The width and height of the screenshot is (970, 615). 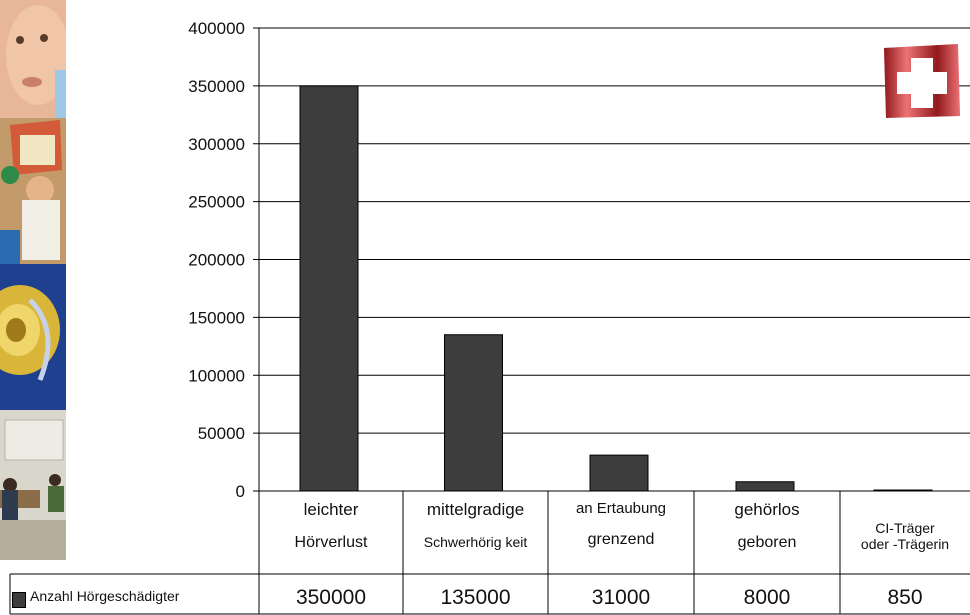 What do you see at coordinates (905, 597) in the screenshot?
I see `table-value: 850` at bounding box center [905, 597].